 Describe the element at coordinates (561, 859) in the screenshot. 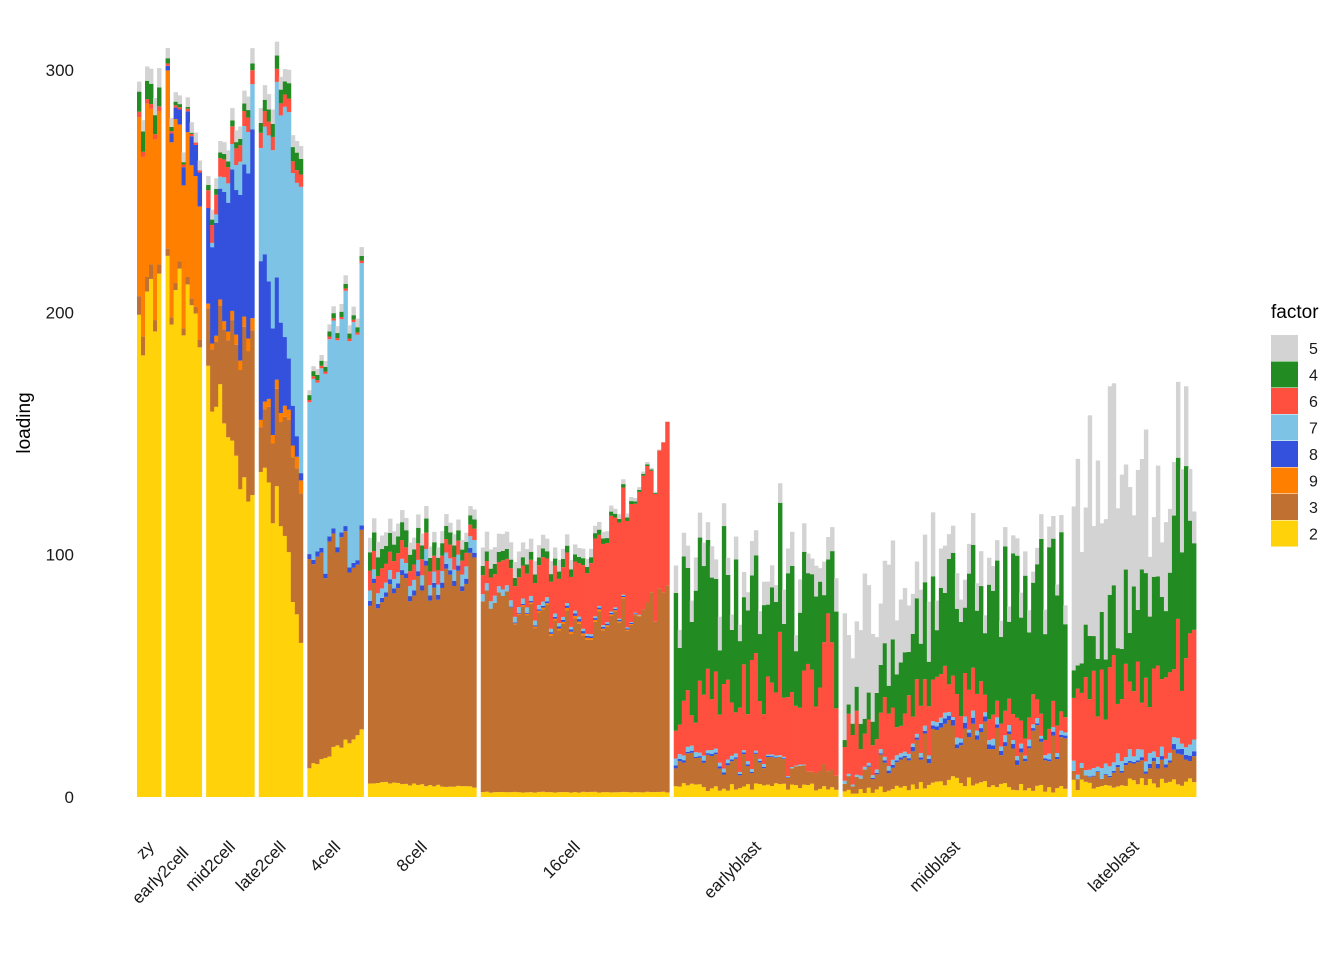

I see `x-tick-label: 16cell` at that location.